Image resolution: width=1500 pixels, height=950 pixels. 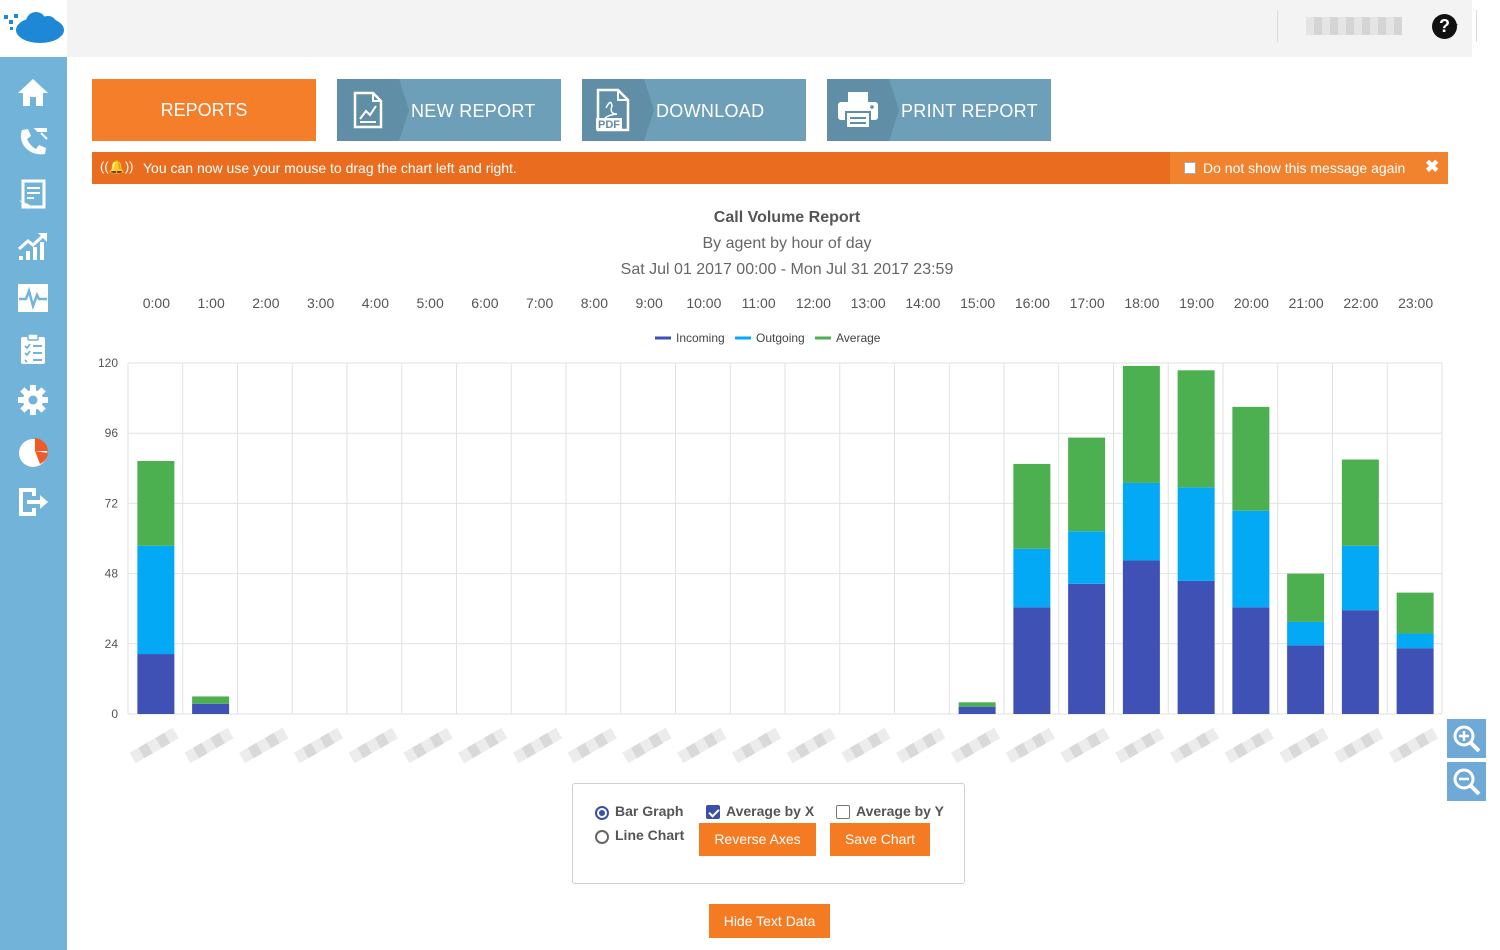 What do you see at coordinates (33, 400) in the screenshot?
I see `gear-icon` at bounding box center [33, 400].